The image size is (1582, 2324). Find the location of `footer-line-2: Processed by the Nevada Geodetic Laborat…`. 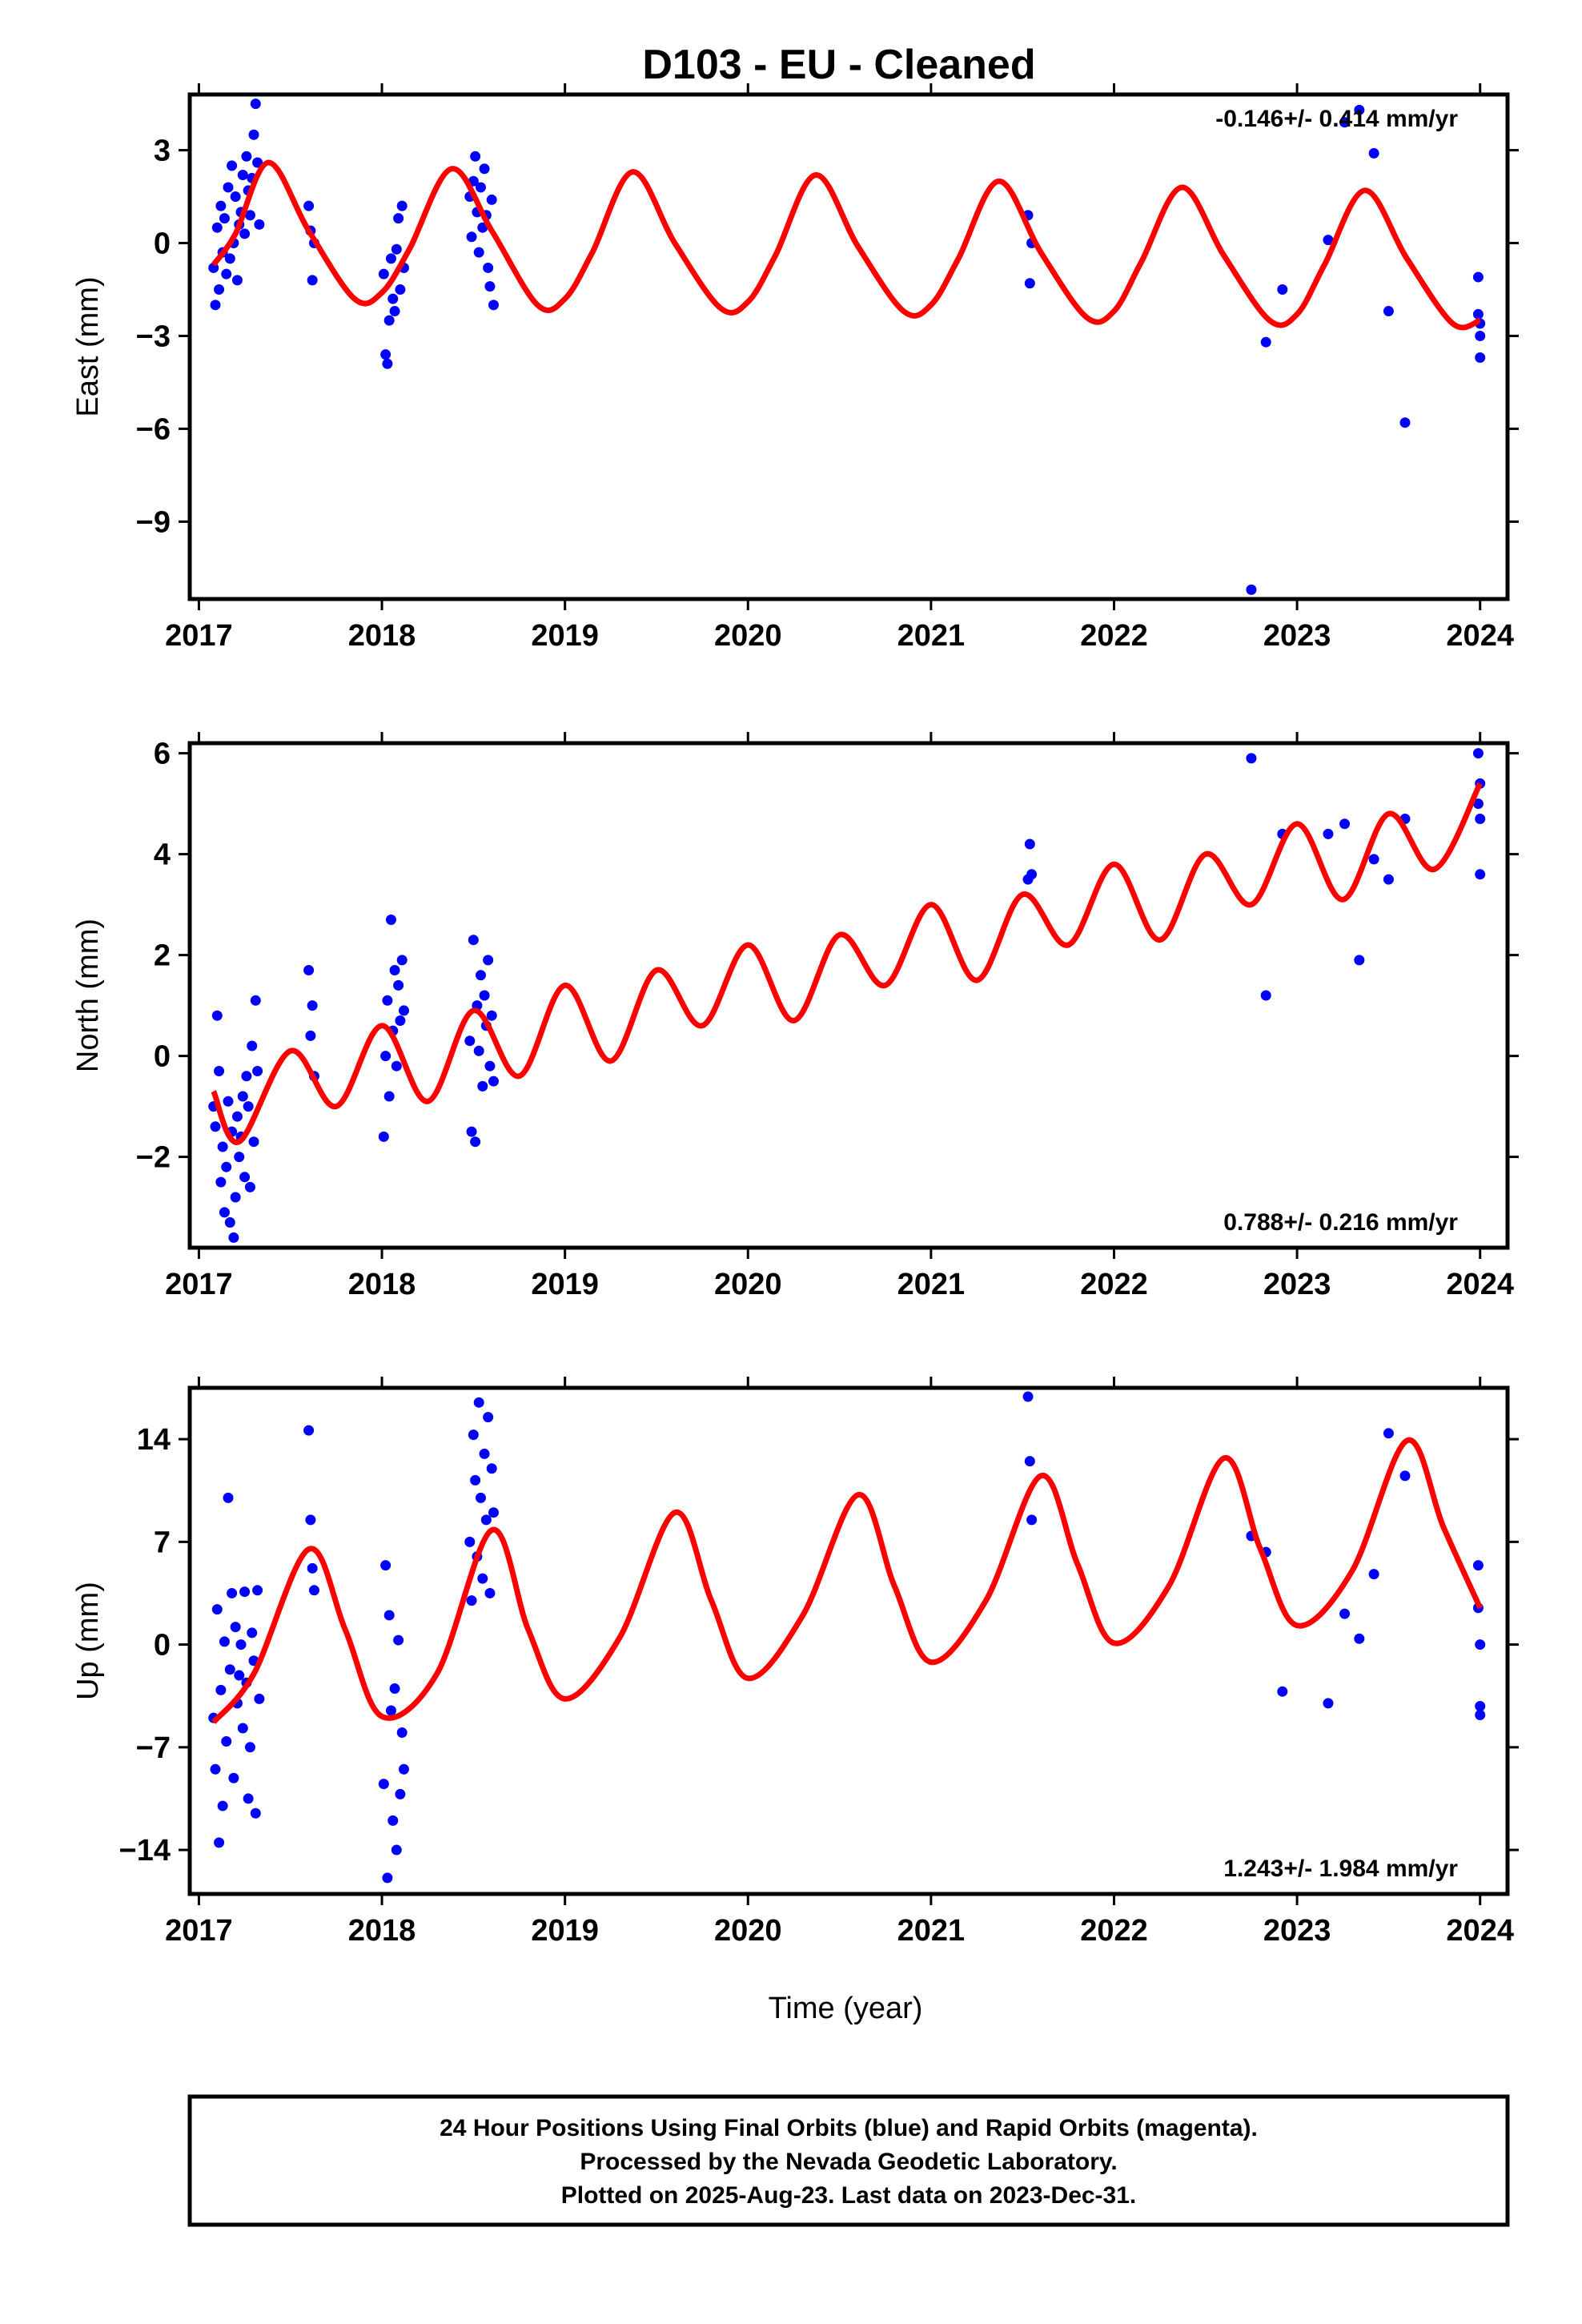

footer-line-2: Processed by the Nevada Geodetic Laborat… is located at coordinates (848, 2162).